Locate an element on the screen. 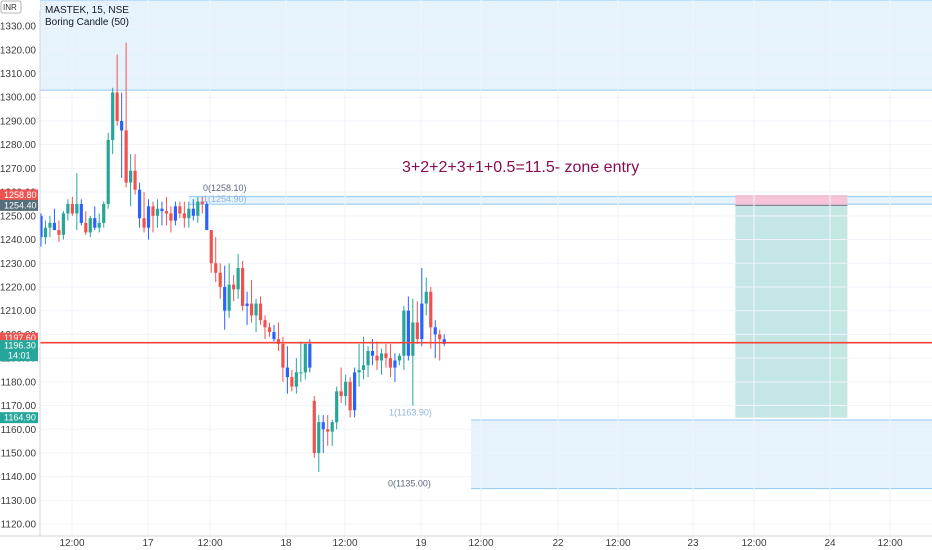 Image resolution: width=932 pixels, height=550 pixels. price-tick-label: 1280.00 is located at coordinates (18, 145).